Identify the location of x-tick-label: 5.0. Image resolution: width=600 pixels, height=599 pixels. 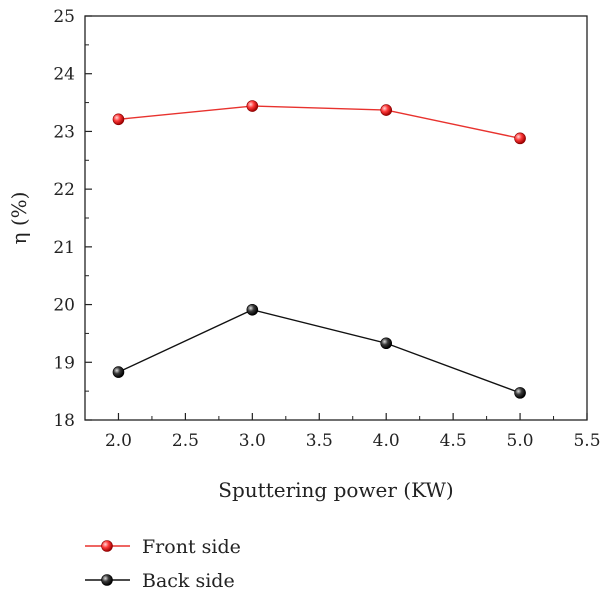
(520, 441).